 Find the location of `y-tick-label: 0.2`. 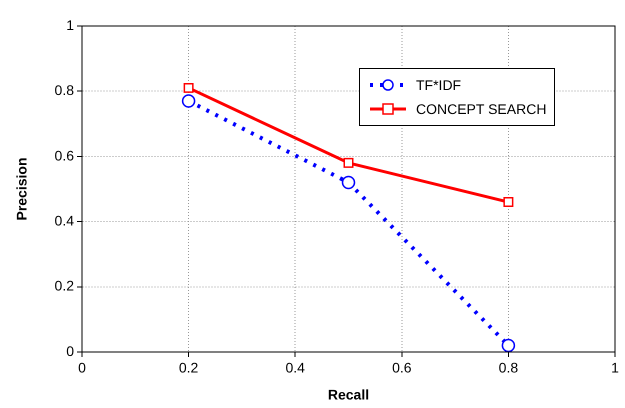

y-tick-label: 0.2 is located at coordinates (64, 286).